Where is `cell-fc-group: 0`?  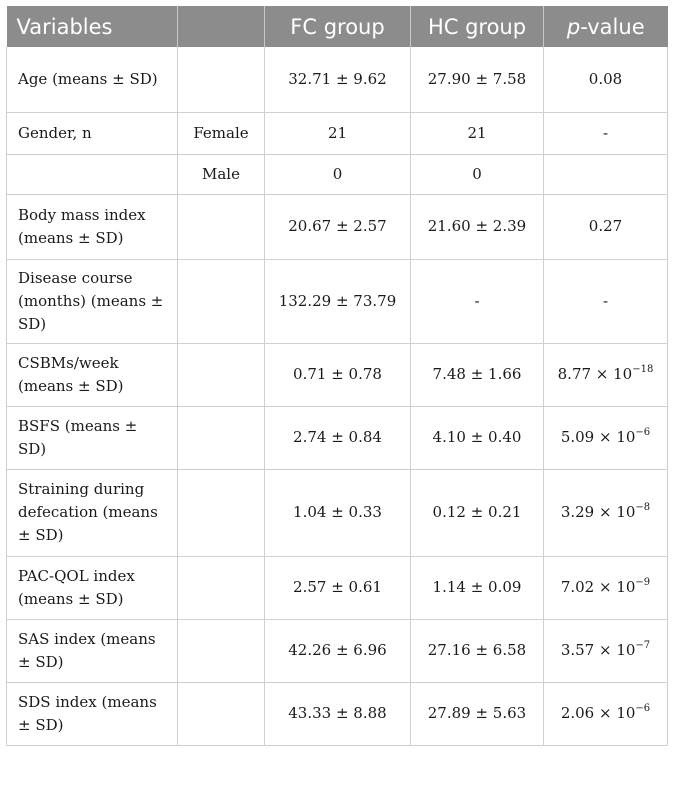 cell-fc-group: 0 is located at coordinates (337, 174).